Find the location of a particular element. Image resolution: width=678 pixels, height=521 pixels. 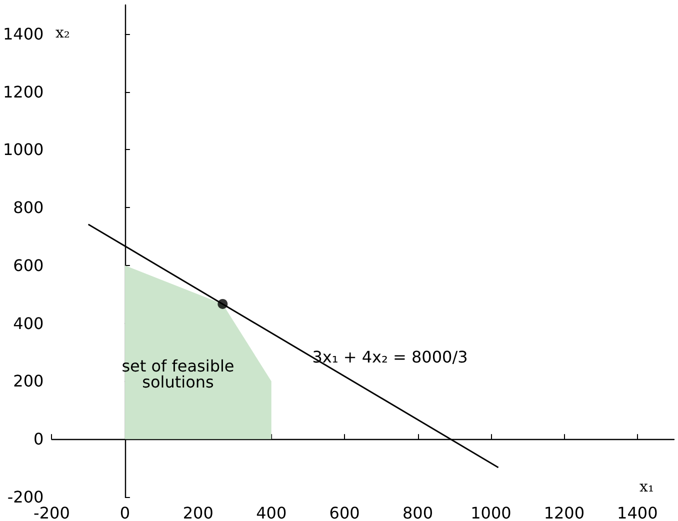

y-tick-label: 1400 is located at coordinates (23, 34).